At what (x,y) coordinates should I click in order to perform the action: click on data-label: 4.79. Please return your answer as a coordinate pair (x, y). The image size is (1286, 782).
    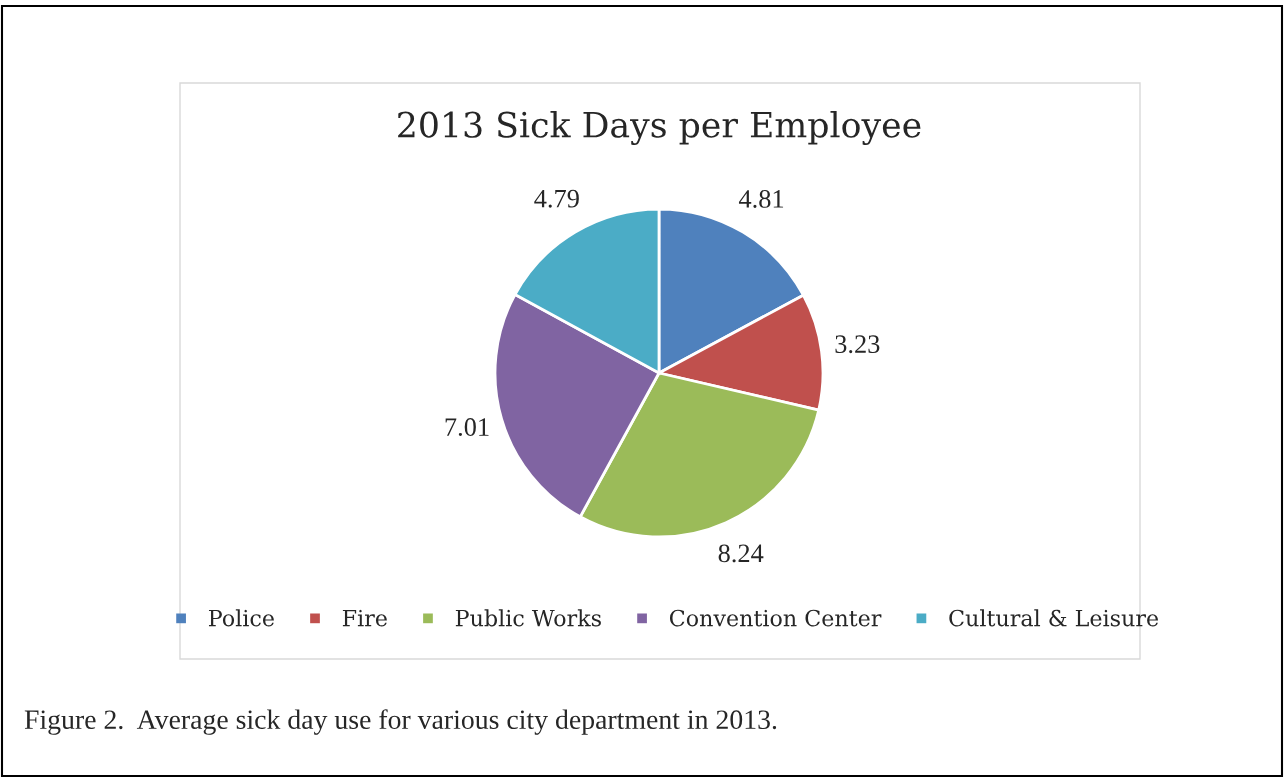
    Looking at the image, I should click on (556, 198).